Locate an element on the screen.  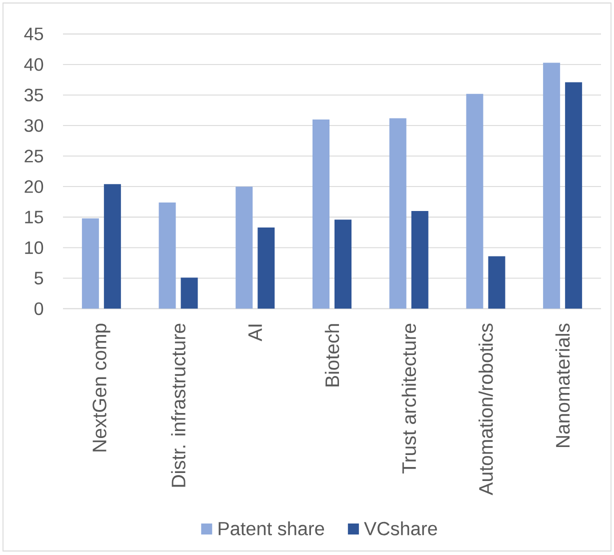
y-tick-label: 5 is located at coordinates (39, 278).